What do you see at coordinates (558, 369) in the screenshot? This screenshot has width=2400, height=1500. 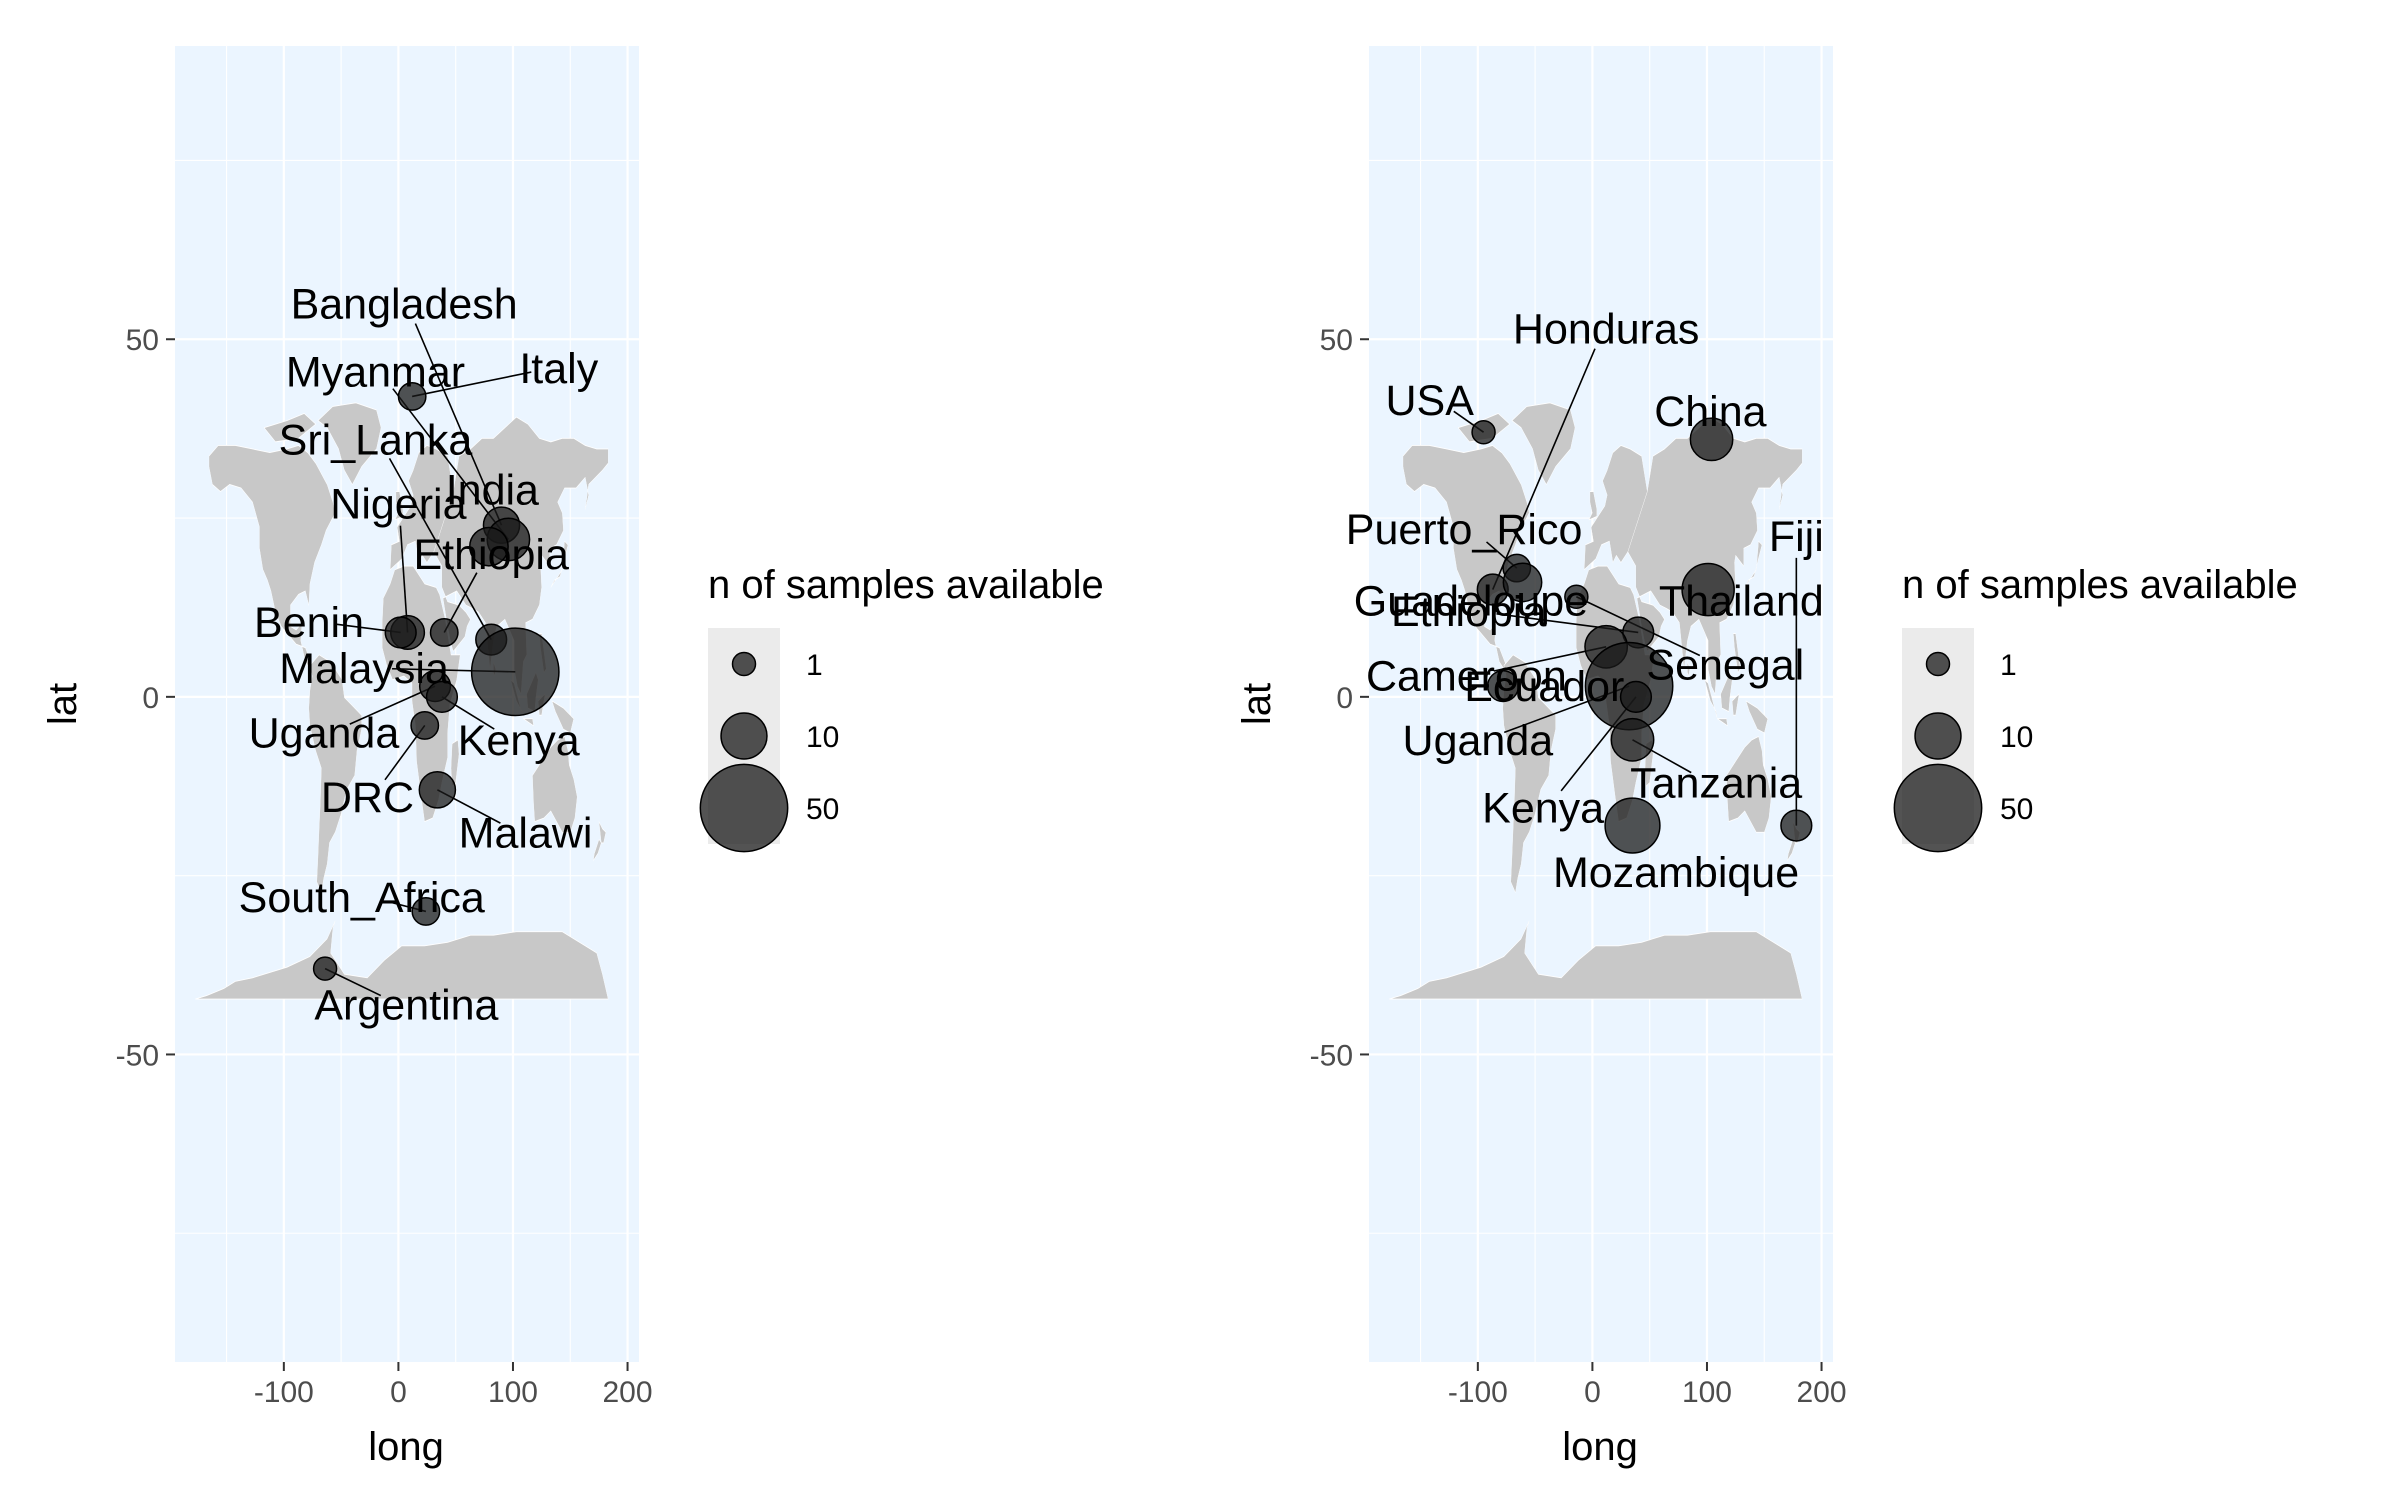 I see `country-label: Italy` at bounding box center [558, 369].